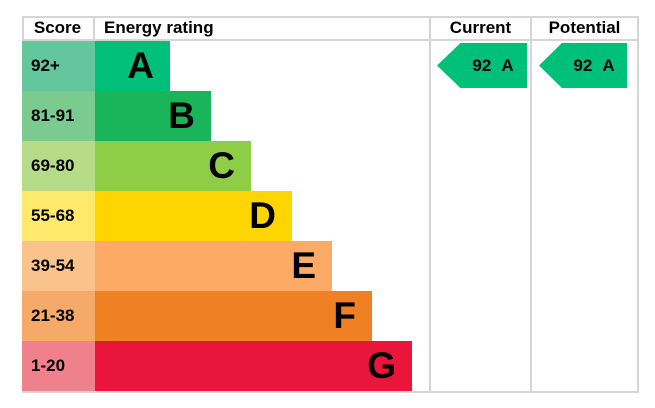 Image resolution: width=655 pixels, height=408 pixels. Describe the element at coordinates (262, 215) in the screenshot. I see `rating-letter: D` at that location.